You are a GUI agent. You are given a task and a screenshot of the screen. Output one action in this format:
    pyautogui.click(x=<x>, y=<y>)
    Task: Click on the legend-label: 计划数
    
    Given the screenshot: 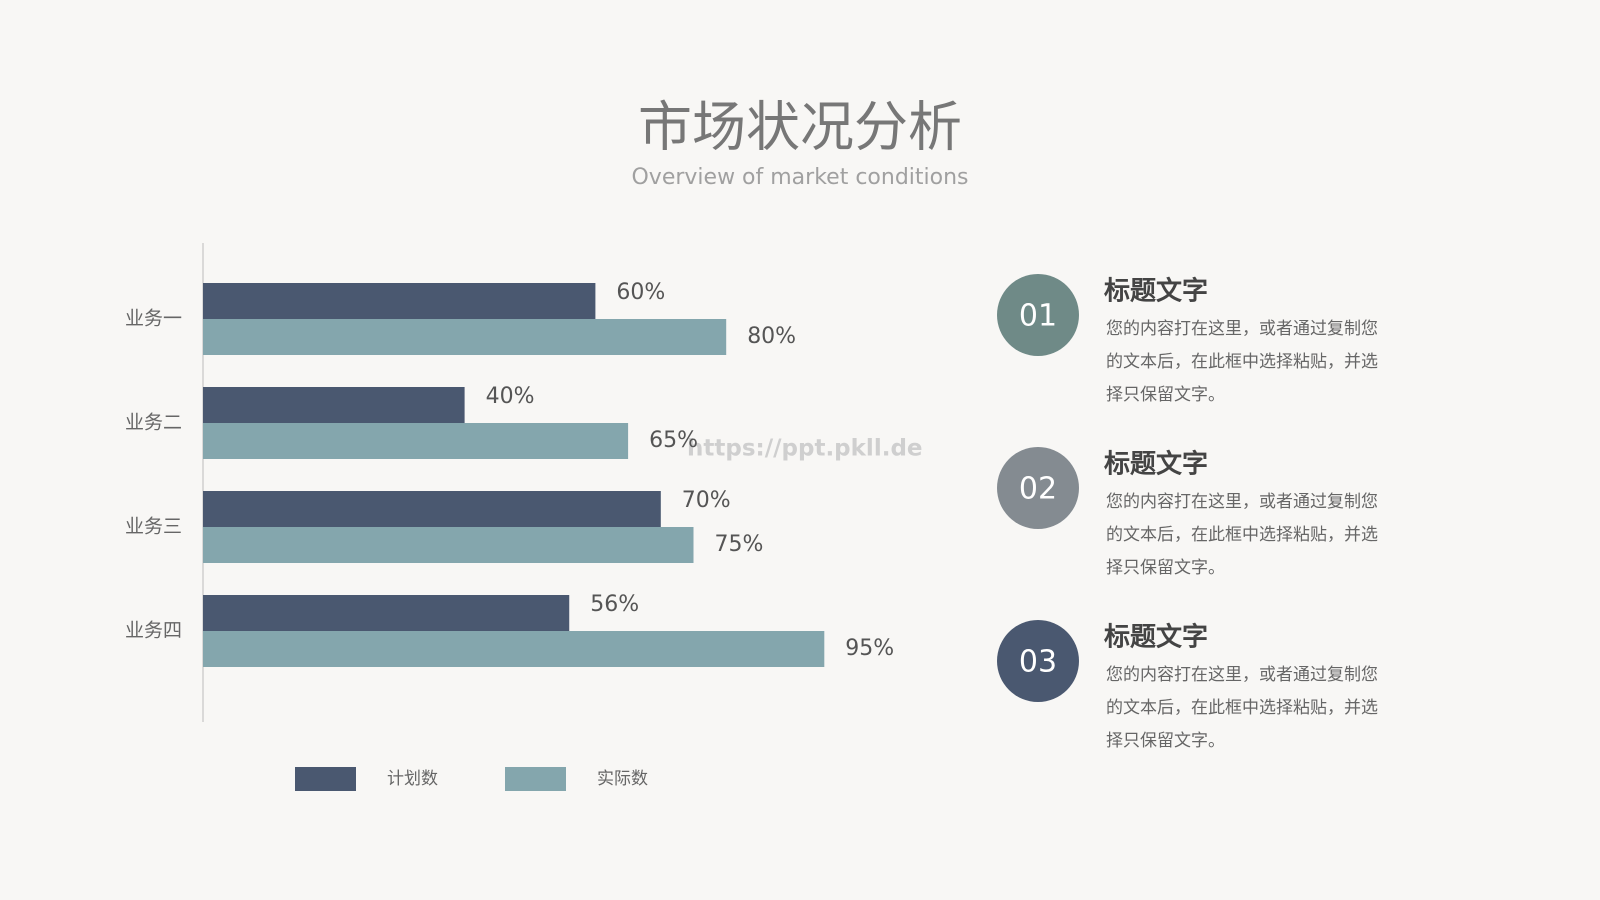 What is the action you would take?
    pyautogui.click(x=412, y=779)
    